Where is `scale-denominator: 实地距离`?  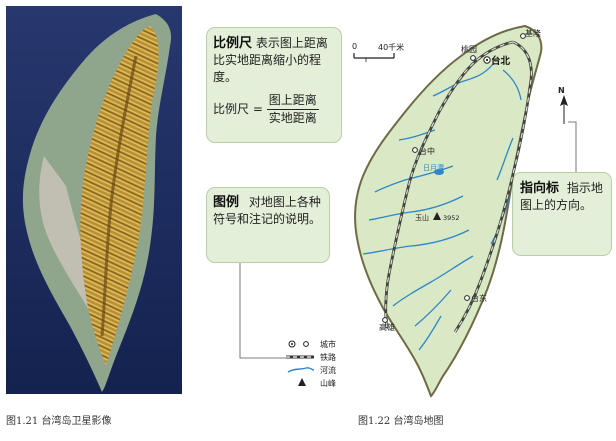
scale-denominator: 实地距离 is located at coordinates (292, 118).